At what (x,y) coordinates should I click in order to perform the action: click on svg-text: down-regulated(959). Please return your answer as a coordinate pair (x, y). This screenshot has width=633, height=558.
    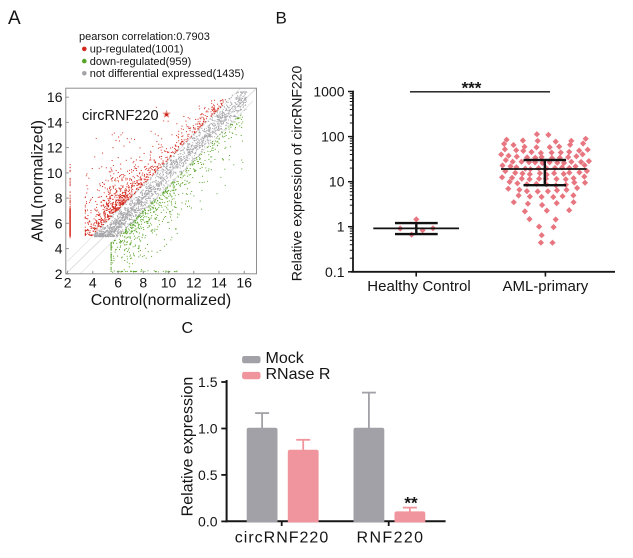
    Looking at the image, I should click on (141, 62).